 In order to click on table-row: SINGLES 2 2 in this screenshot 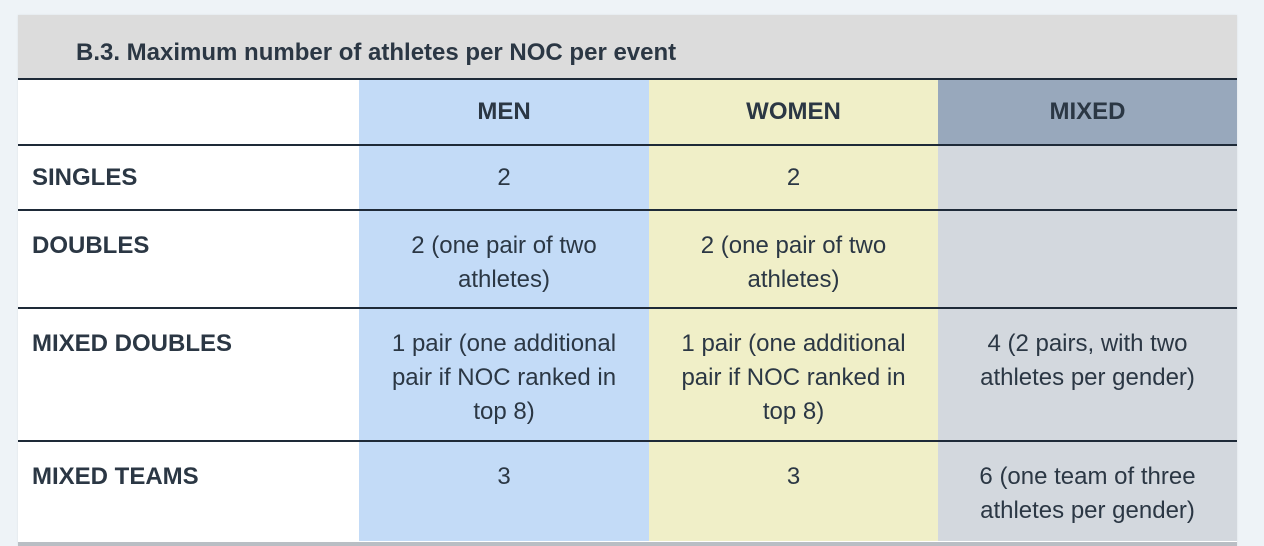, I will do `click(627, 178)`.